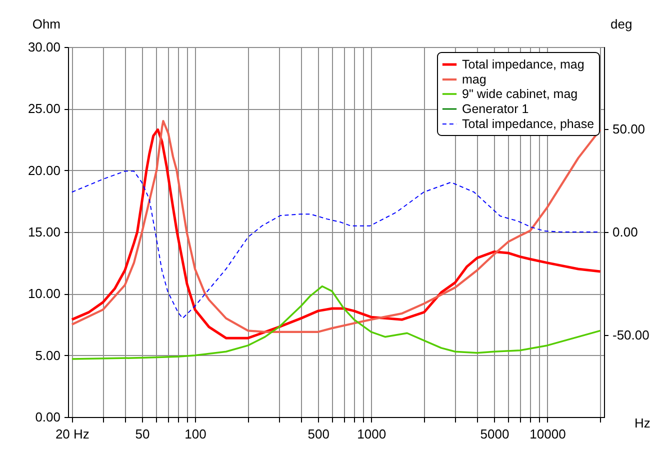 The width and height of the screenshot is (672, 469). I want to click on legend-label: Generator 1, so click(495, 109).